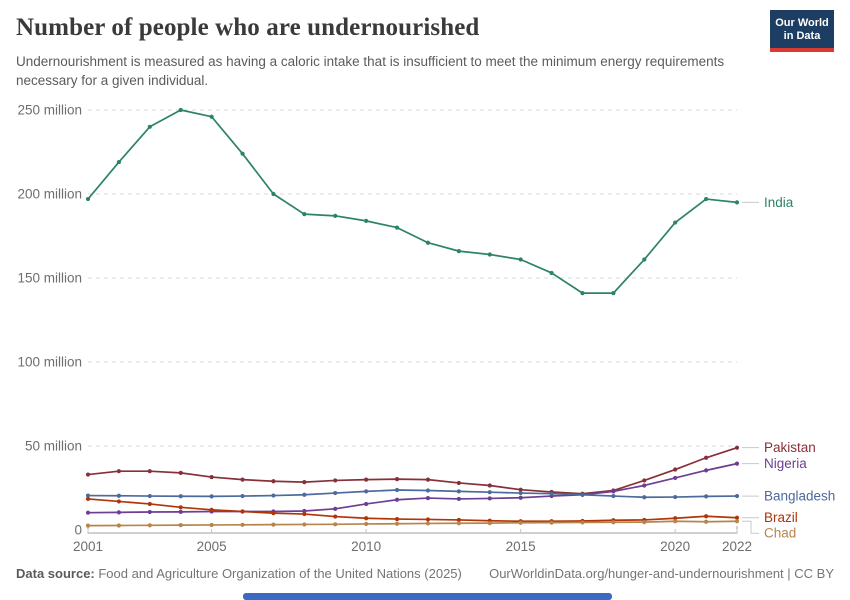 The image size is (850, 600). I want to click on point-brazil-2021, so click(706, 516).